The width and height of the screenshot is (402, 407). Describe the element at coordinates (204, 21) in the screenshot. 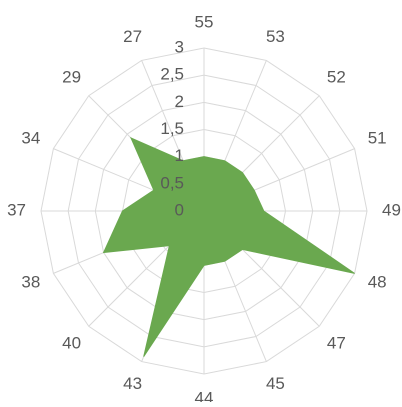

I see `category-label: 55` at that location.